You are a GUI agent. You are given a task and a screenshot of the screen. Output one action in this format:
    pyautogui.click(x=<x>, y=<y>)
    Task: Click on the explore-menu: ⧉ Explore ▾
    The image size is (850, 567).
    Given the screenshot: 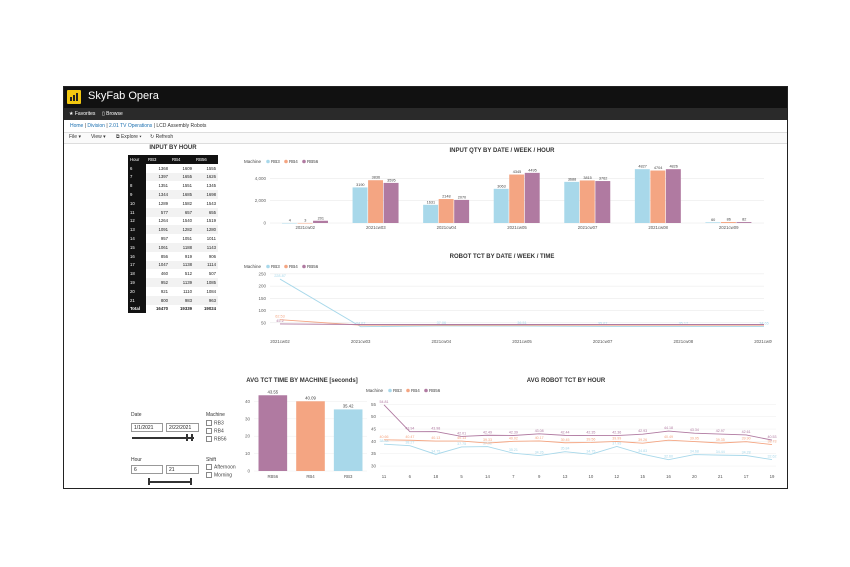 What is the action you would take?
    pyautogui.click(x=128, y=137)
    